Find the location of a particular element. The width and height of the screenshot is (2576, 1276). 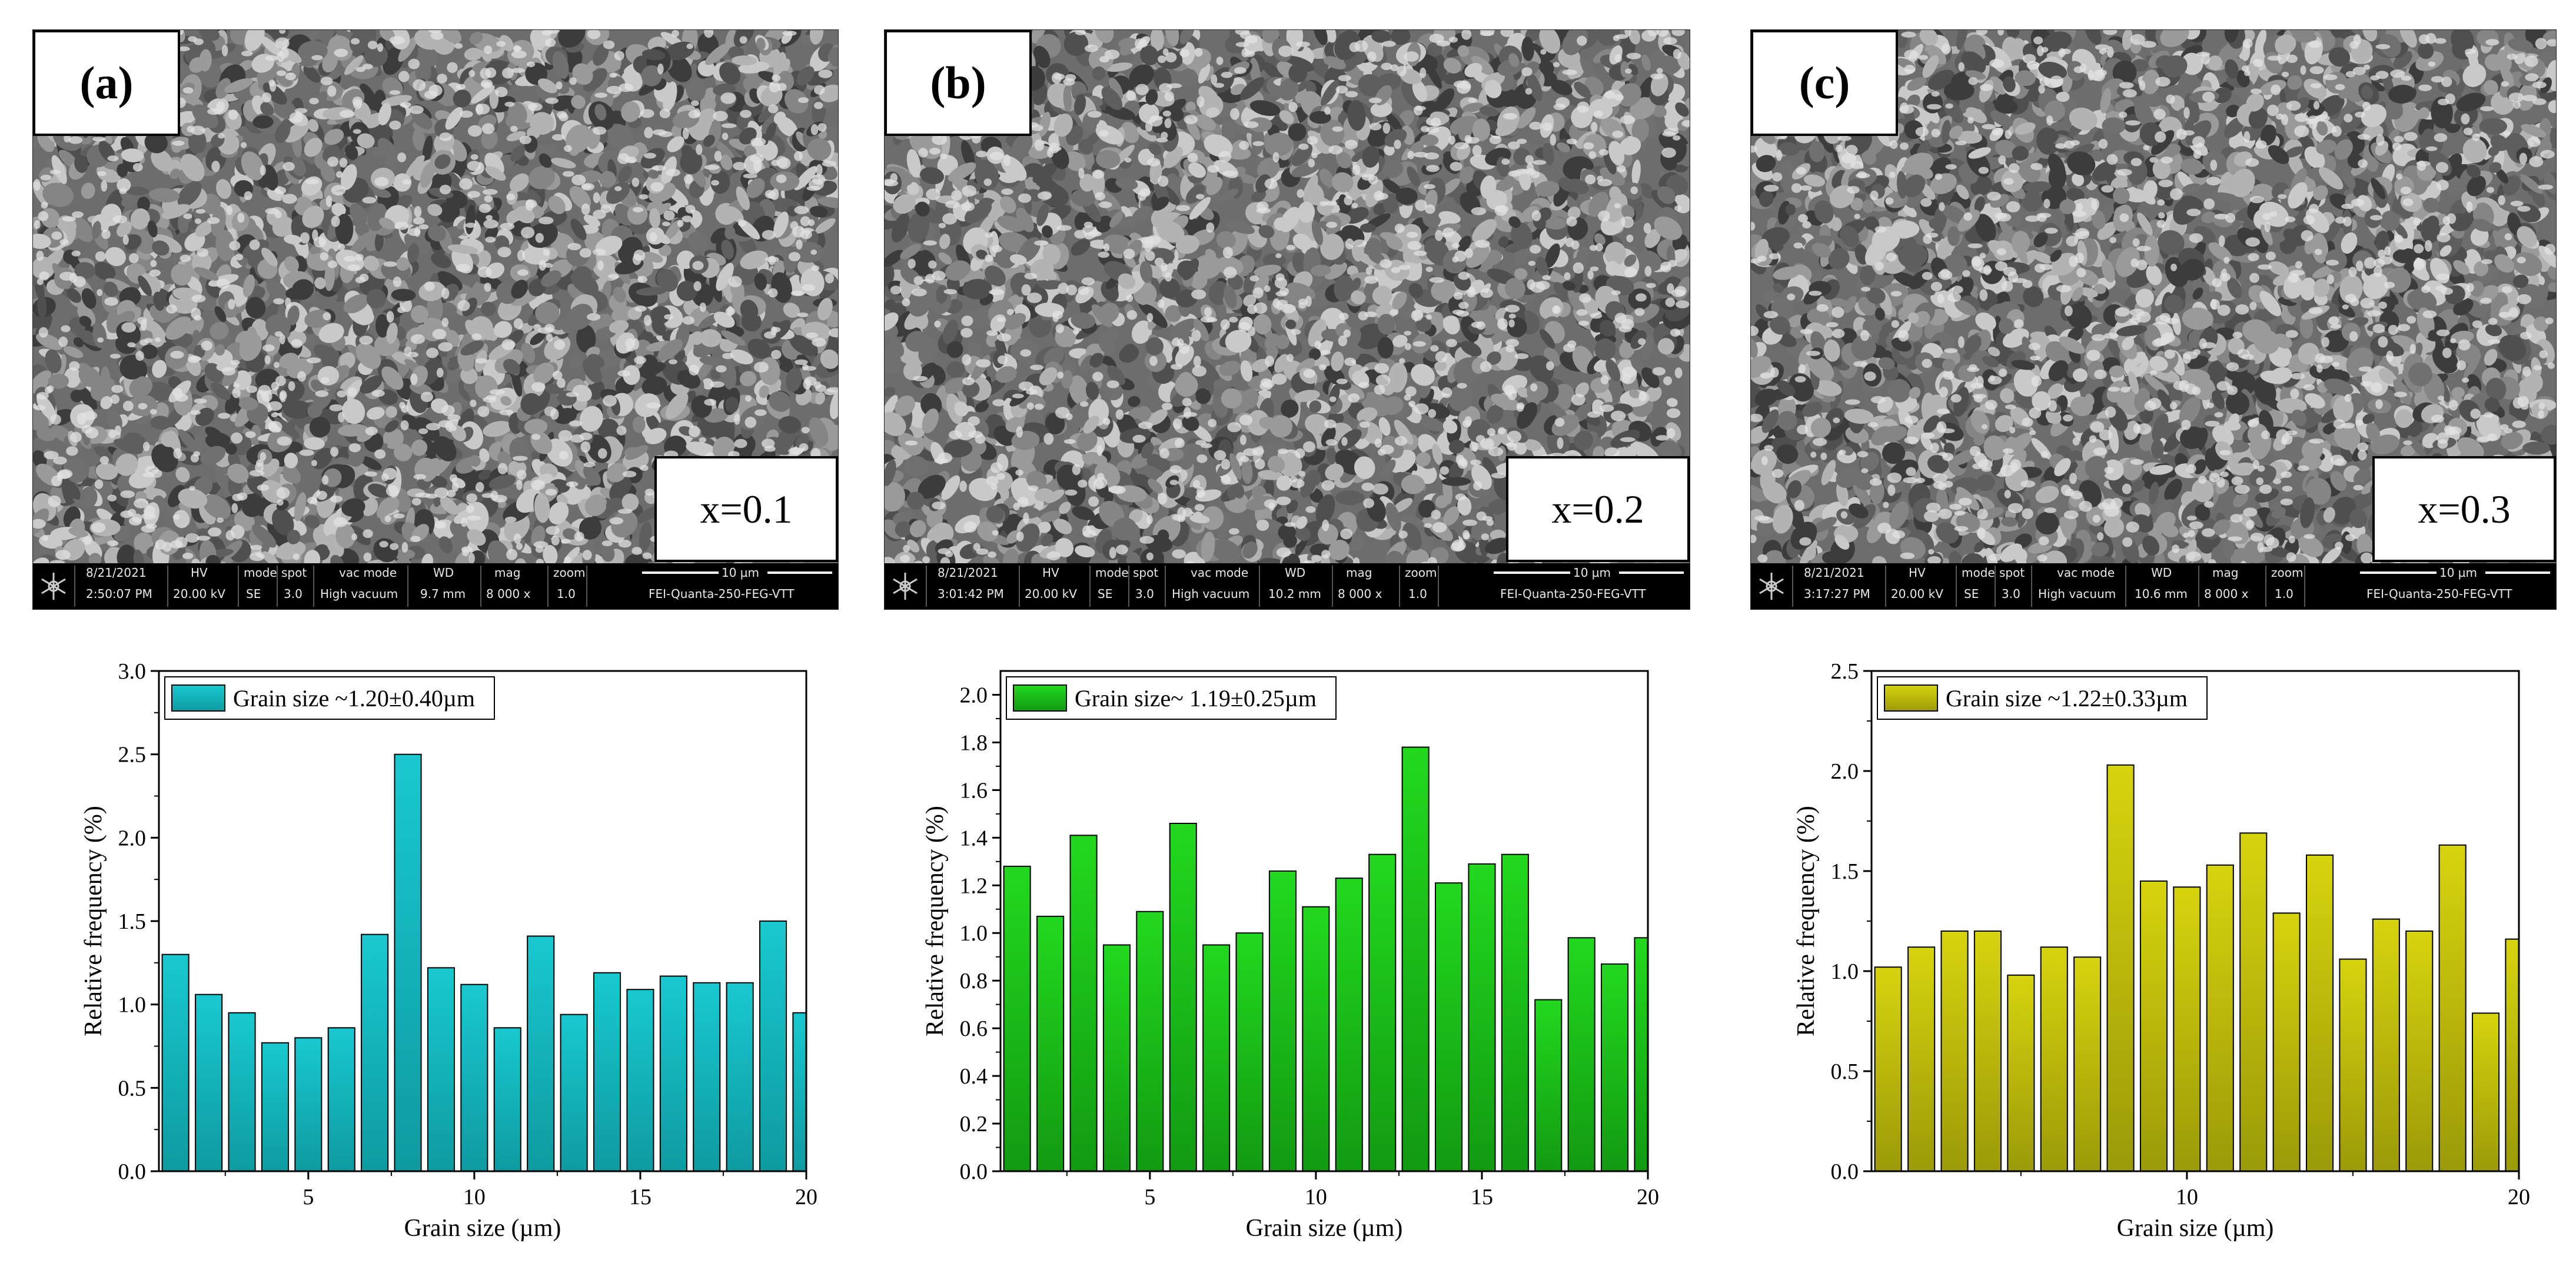

legend-label-b: Grain size~ 1.19±0.25µm is located at coordinates (1196, 698).